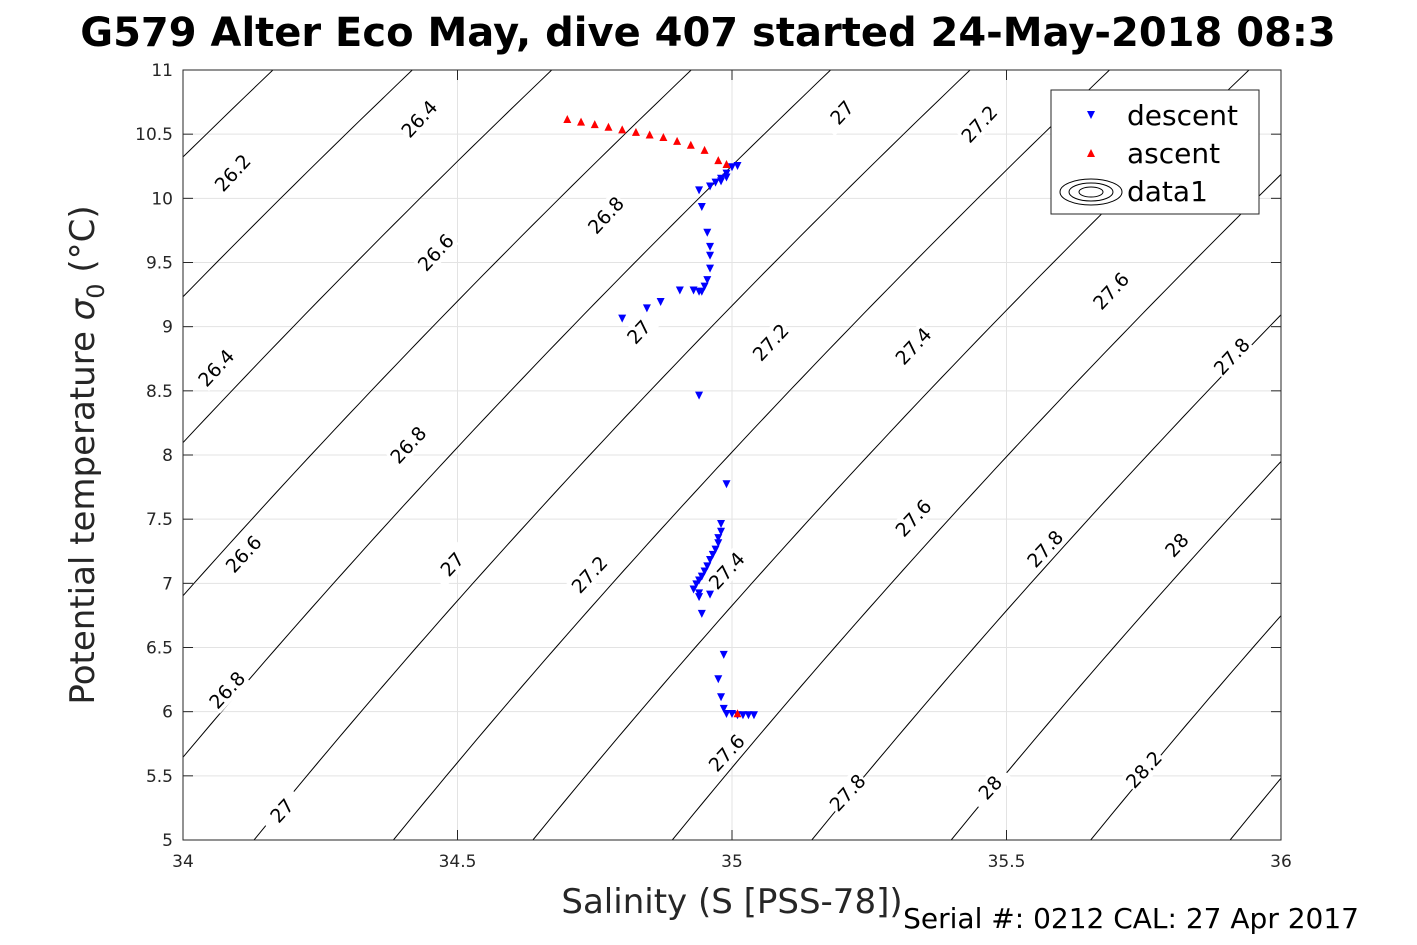 Image resolution: width=1417 pixels, height=945 pixels. Describe the element at coordinates (167, 456) in the screenshot. I see `y-tick-label: 8` at that location.